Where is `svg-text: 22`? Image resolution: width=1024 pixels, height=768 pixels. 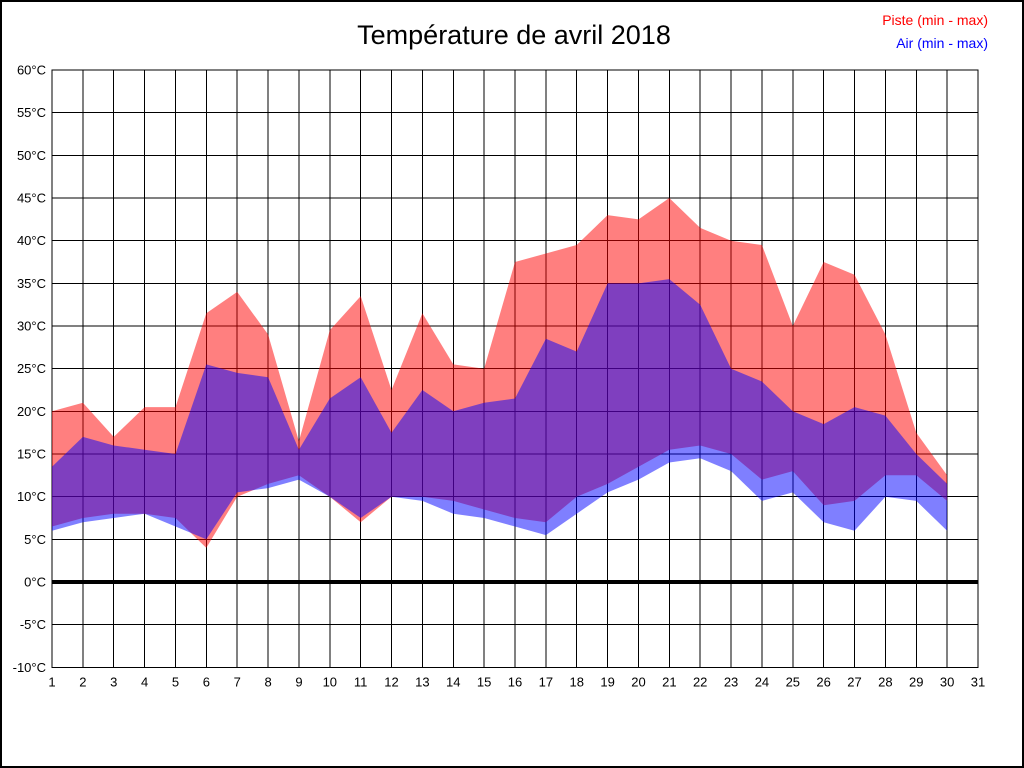 svg-text: 22 is located at coordinates (700, 681).